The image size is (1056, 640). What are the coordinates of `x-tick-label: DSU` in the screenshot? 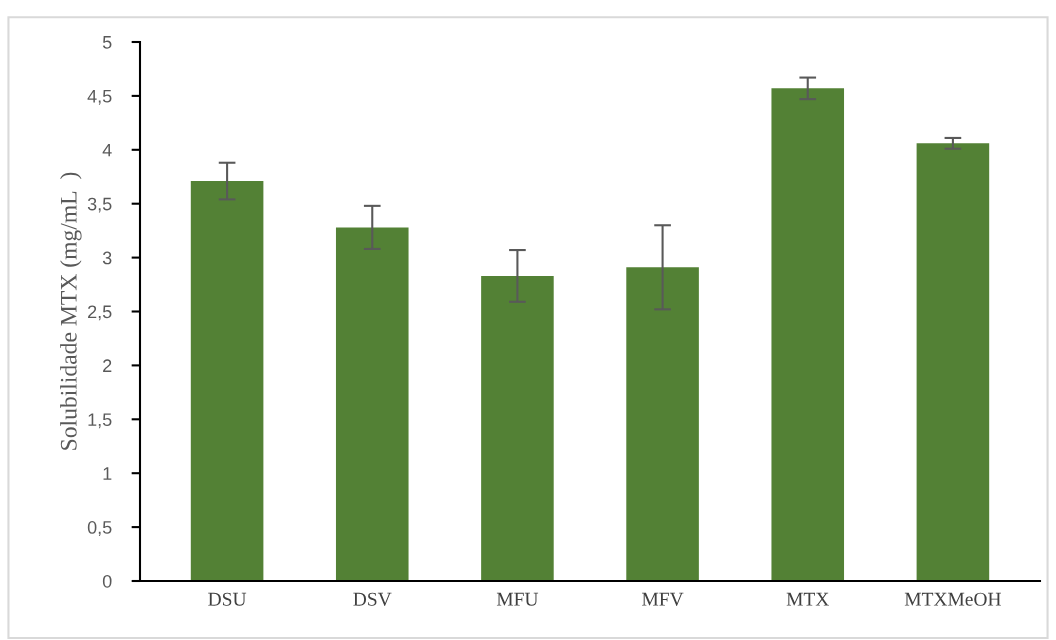 It's located at (227, 599).